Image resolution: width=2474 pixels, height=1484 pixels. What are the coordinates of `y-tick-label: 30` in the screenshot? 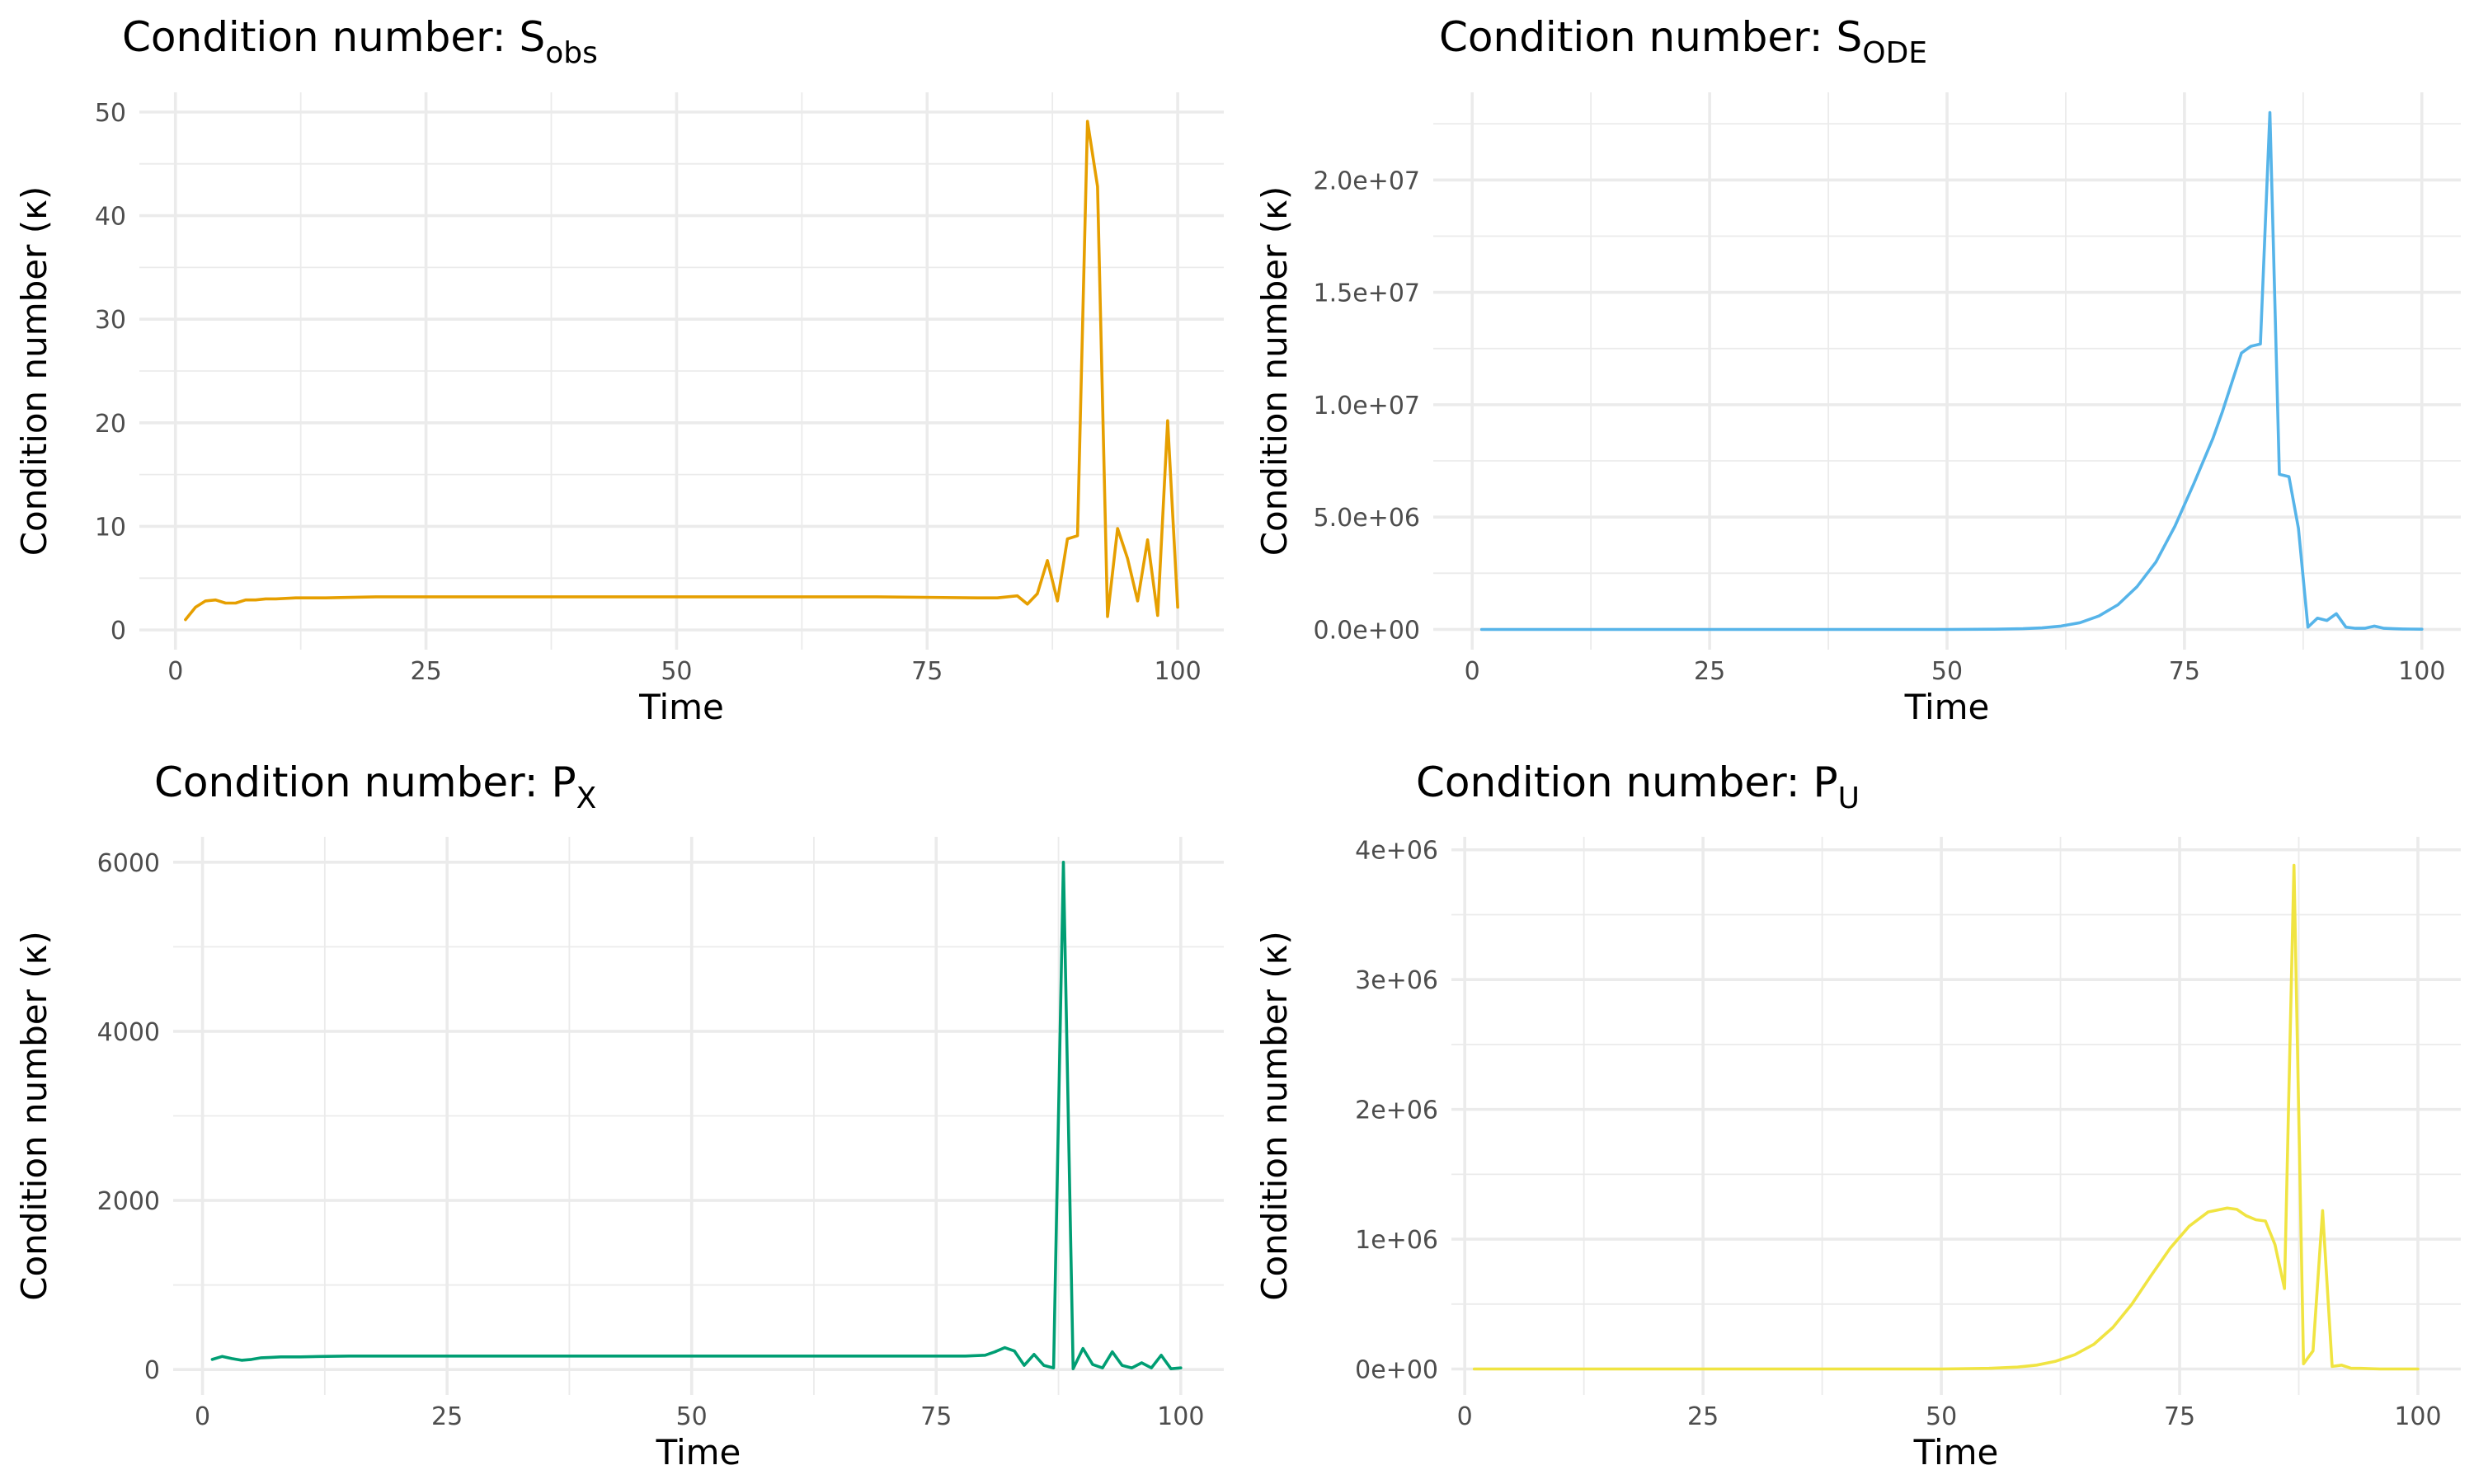 It's located at (110, 320).